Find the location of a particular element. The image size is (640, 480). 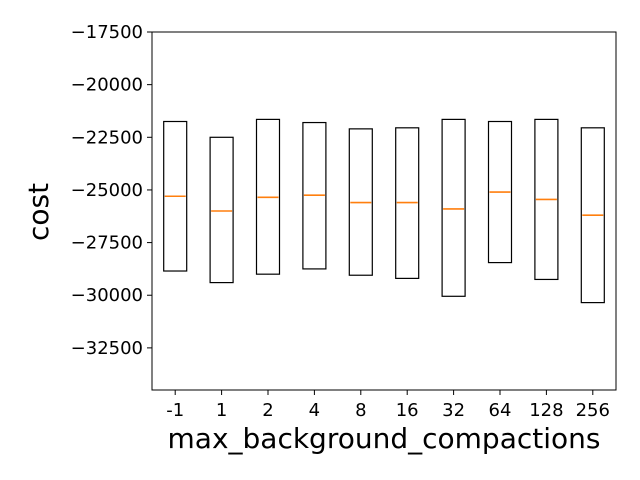

y-tick-label: −27500 is located at coordinates (107, 243).